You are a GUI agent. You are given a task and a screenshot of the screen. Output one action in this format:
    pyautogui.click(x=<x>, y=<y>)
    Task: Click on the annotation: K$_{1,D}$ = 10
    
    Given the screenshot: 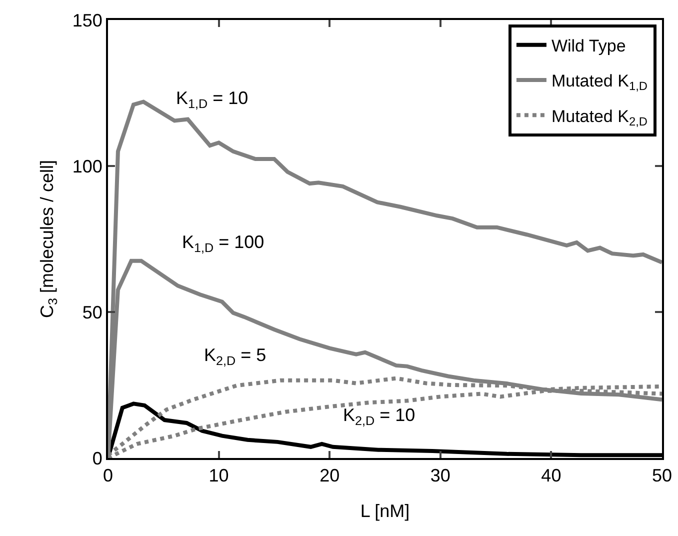 What is the action you would take?
    pyautogui.click(x=212, y=99)
    